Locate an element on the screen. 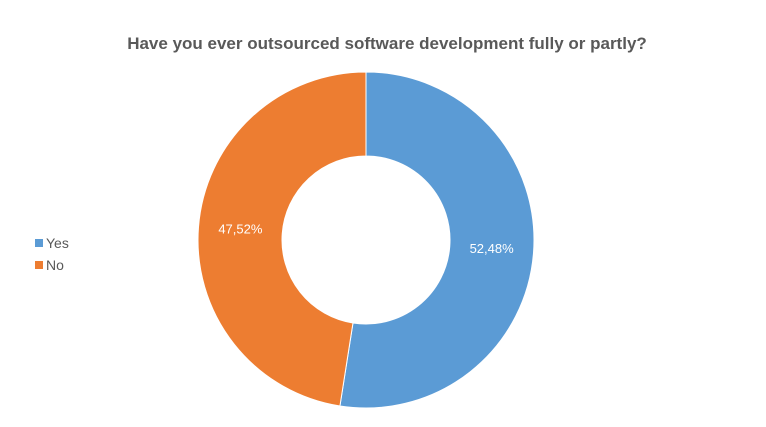  legend-item-no: No is located at coordinates (52, 265).